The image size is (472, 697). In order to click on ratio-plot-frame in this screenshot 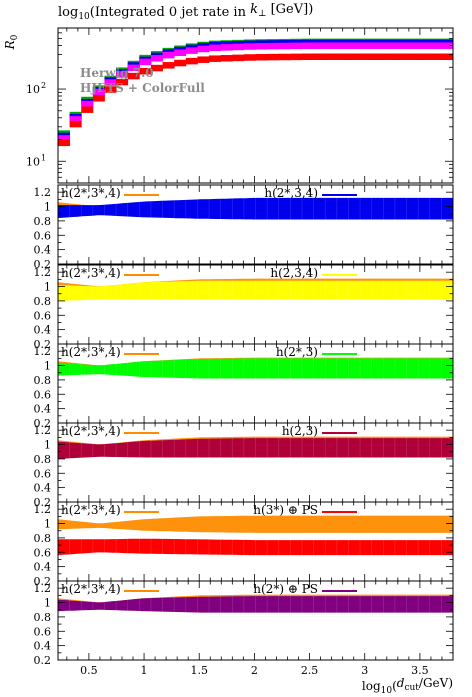, I will do `click(255, 224)`.